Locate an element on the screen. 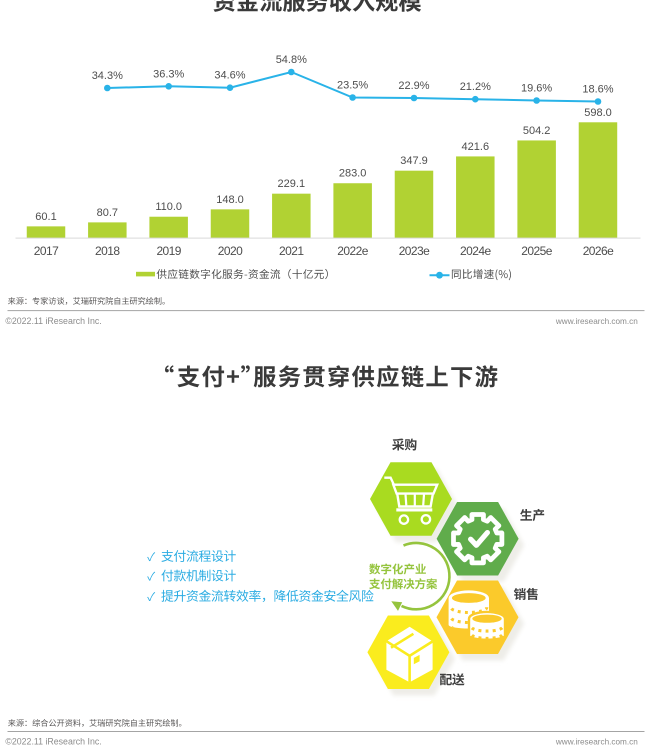  svg-text: 229.1 is located at coordinates (292, 184).